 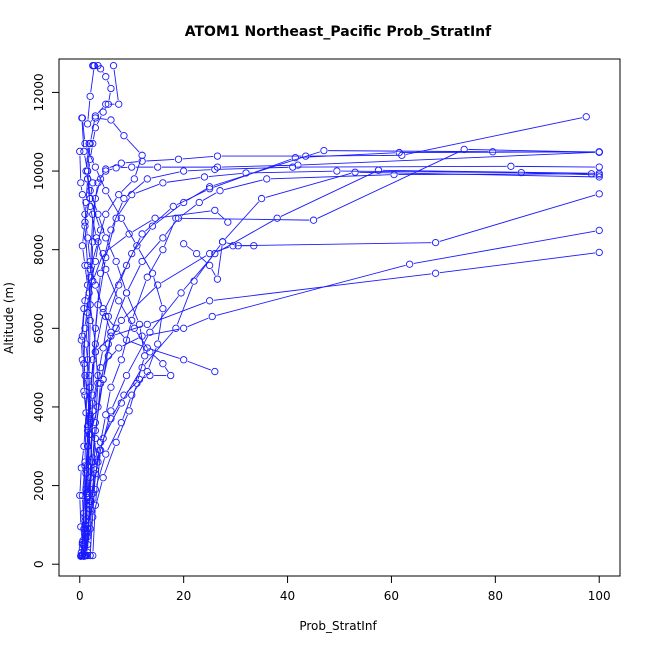 I want to click on data-series, so click(x=160, y=344).